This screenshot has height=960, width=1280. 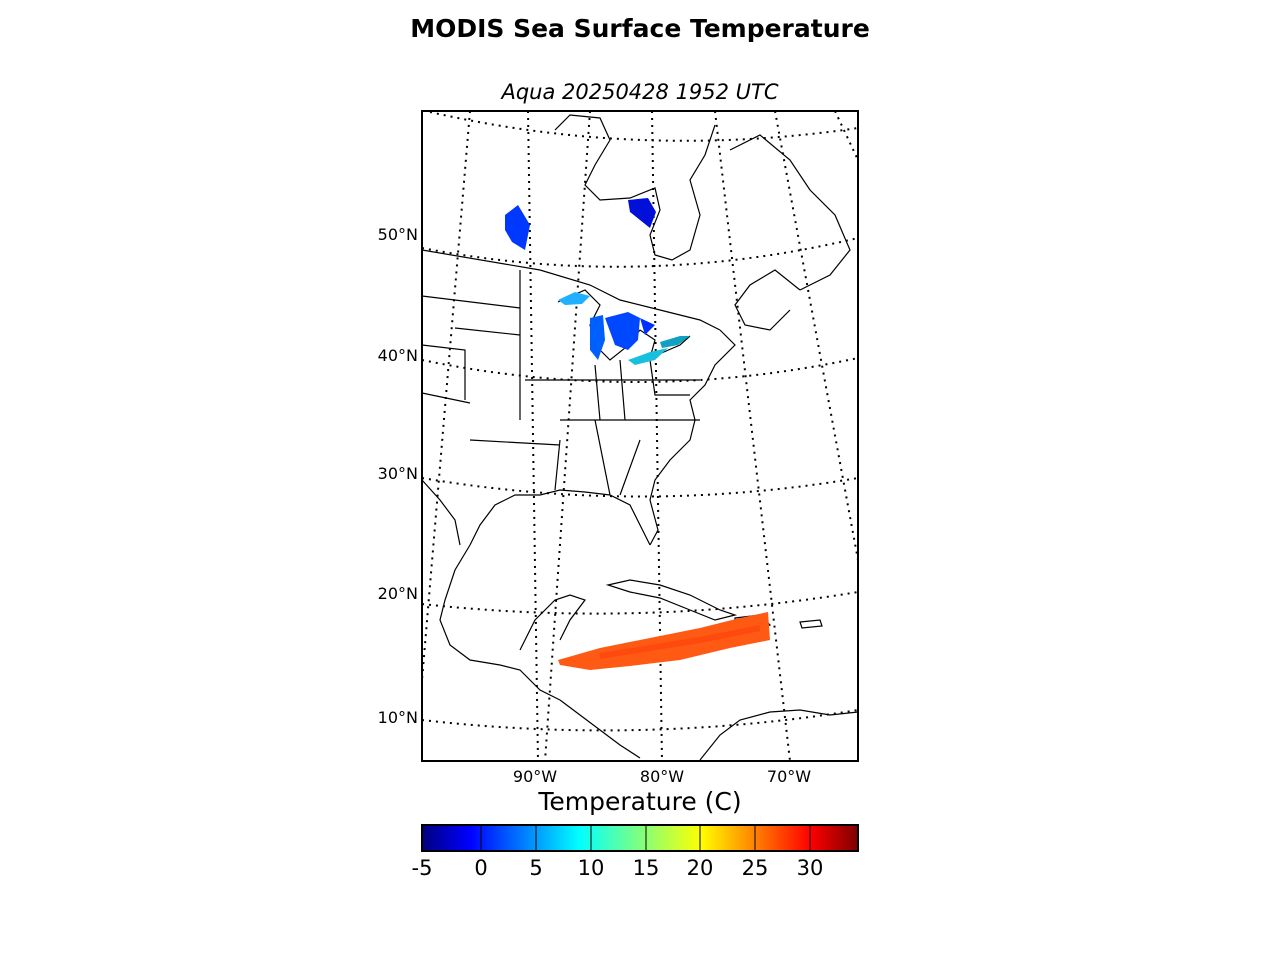 I want to click on map-subtitle: Aqua 20250428 1952 UTC, so click(x=640, y=92).